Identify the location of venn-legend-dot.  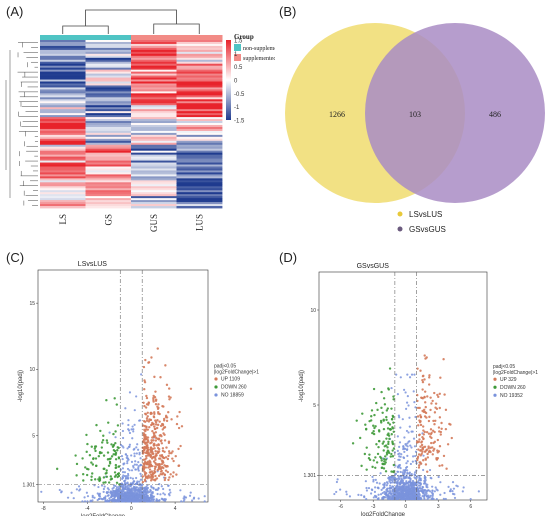
(400, 229).